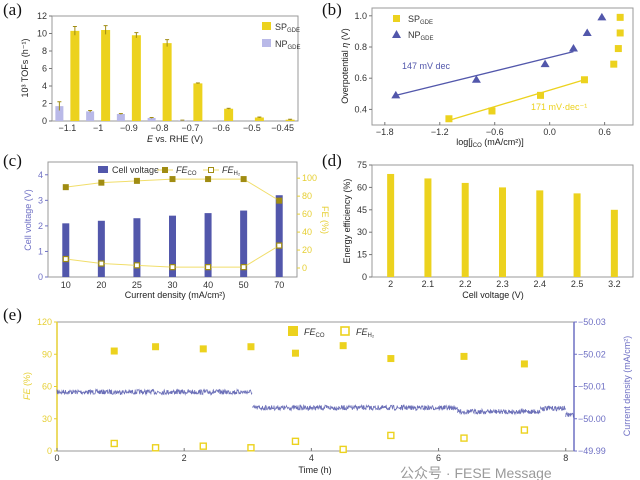  I want to click on a-ytick-label: 2, so click(44, 104).